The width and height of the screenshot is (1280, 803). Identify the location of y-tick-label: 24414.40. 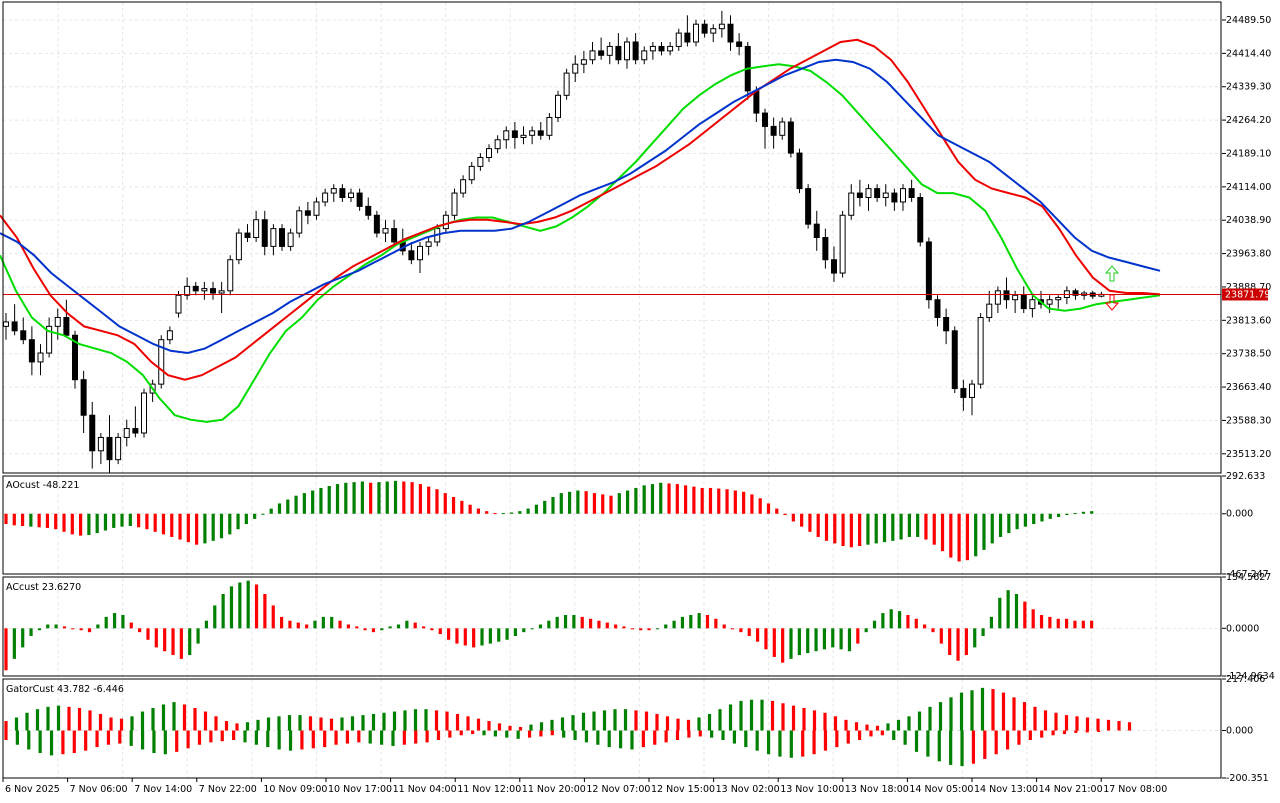
(1248, 53).